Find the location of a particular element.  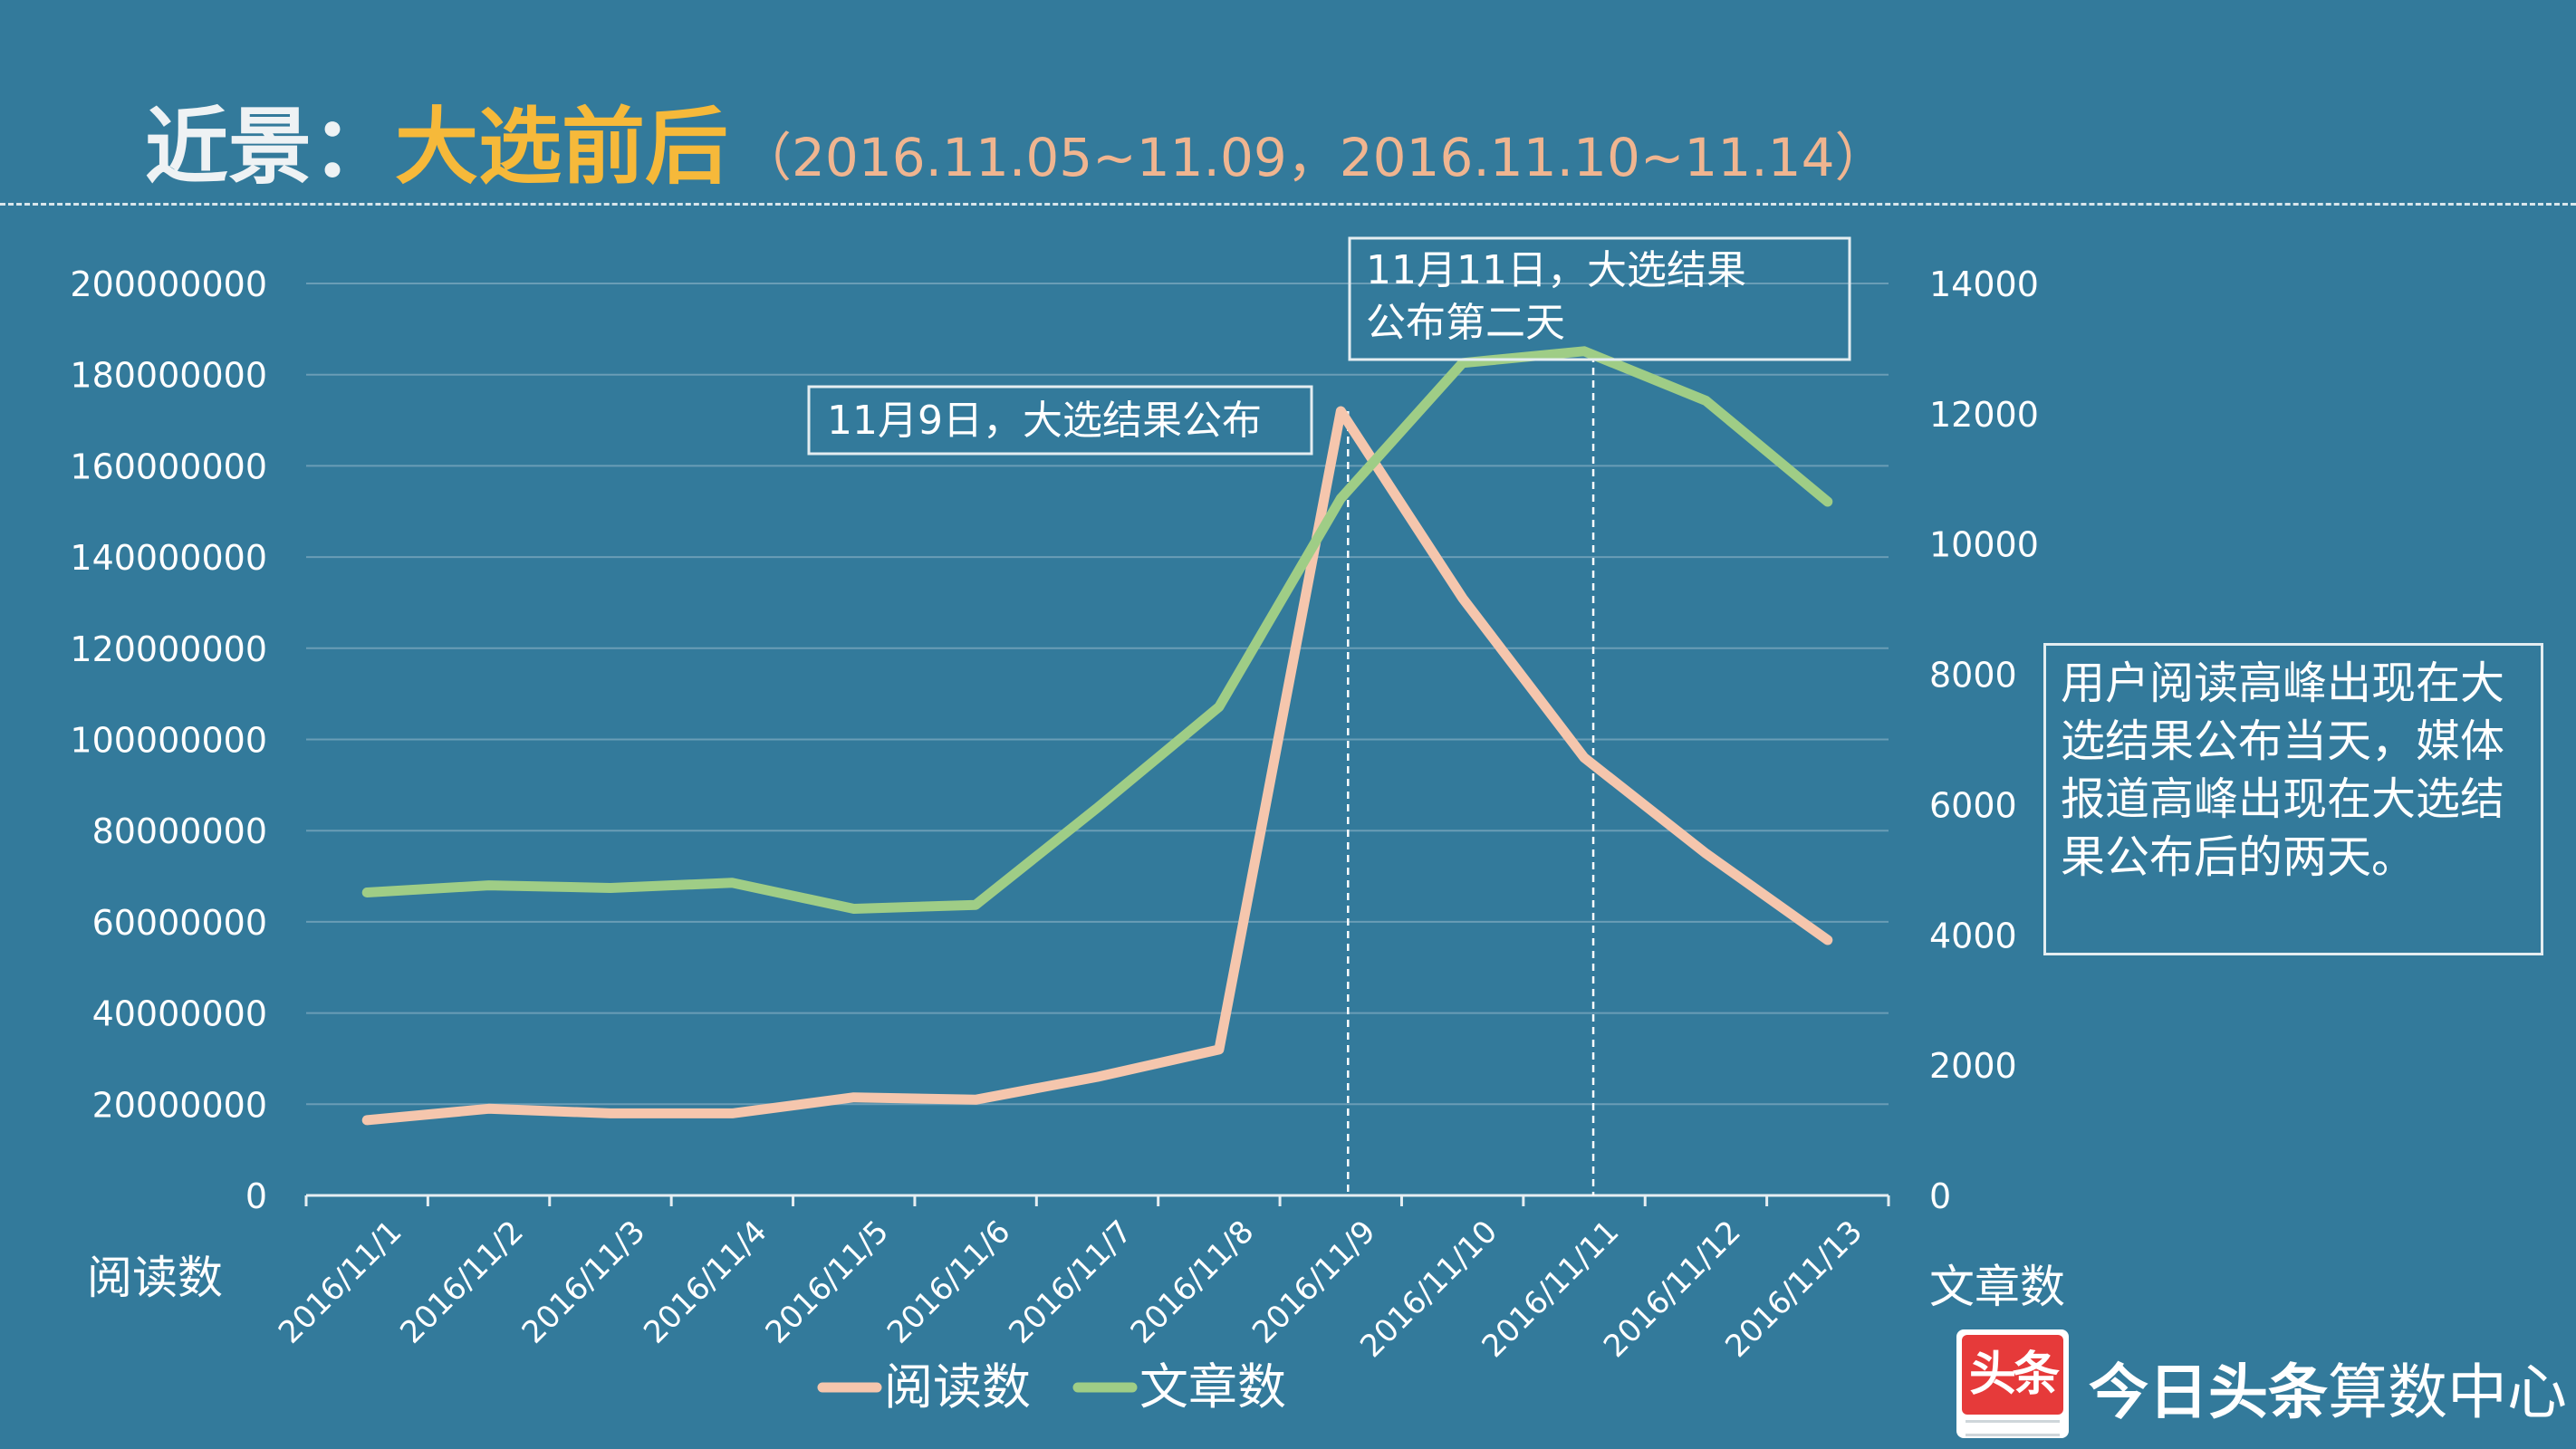

y2-tick-label: 12000 is located at coordinates (1984, 415).